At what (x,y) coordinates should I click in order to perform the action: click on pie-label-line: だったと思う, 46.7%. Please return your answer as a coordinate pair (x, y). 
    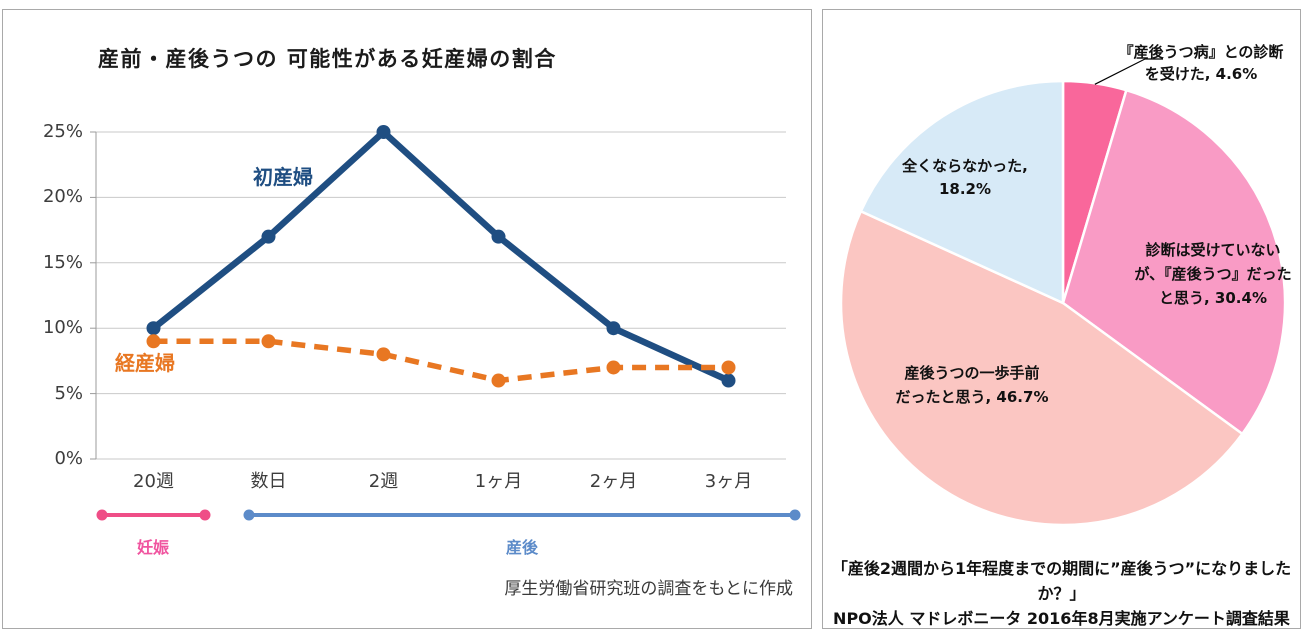
    Looking at the image, I should click on (972, 397).